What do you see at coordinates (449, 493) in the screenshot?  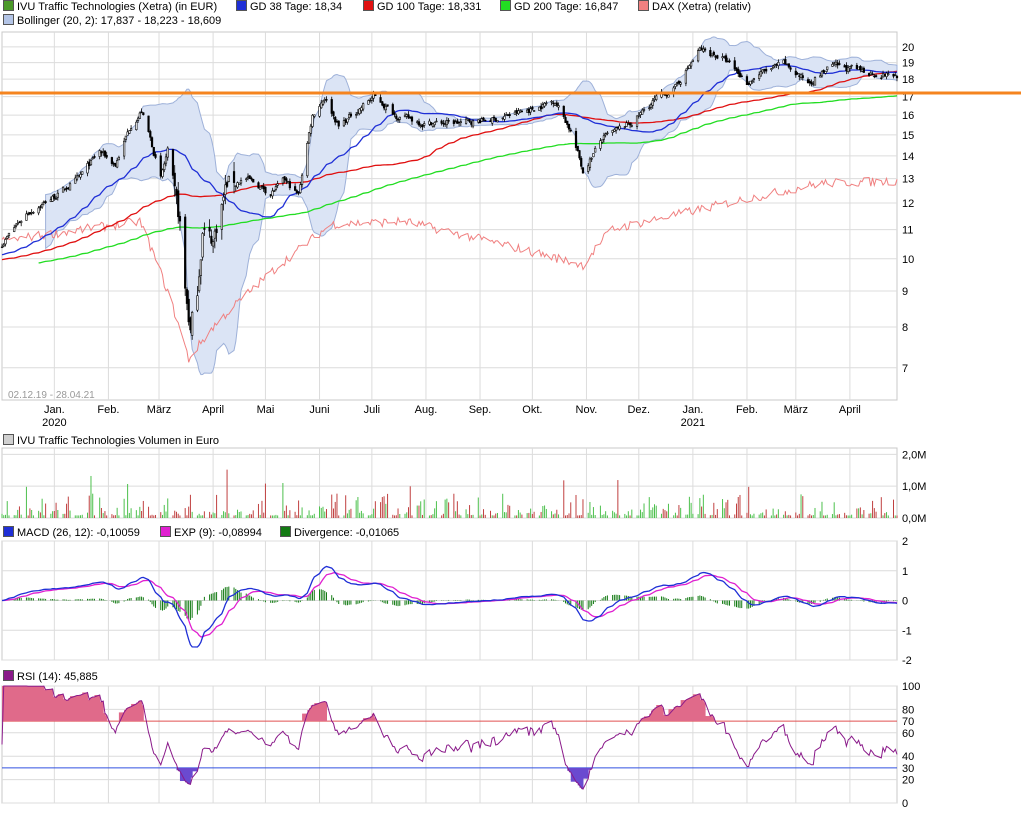 I see `volume-bars` at bounding box center [449, 493].